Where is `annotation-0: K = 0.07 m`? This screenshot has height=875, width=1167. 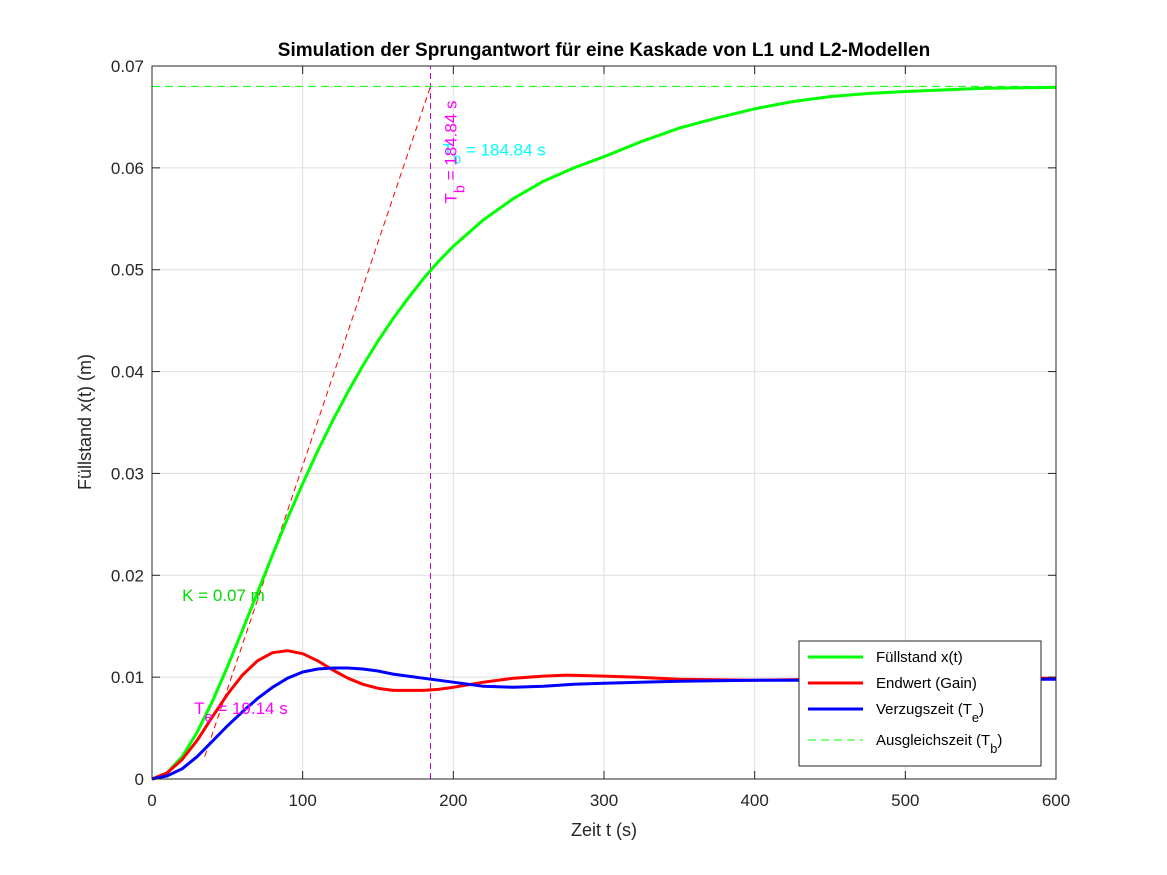 annotation-0: K = 0.07 m is located at coordinates (223, 595).